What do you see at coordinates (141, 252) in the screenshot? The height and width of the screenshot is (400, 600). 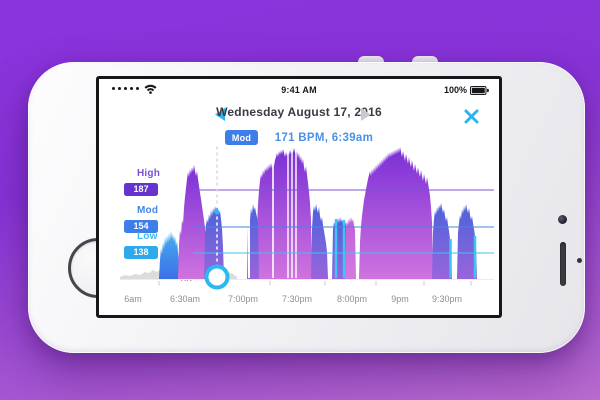 I see `zone-value-low: 138` at bounding box center [141, 252].